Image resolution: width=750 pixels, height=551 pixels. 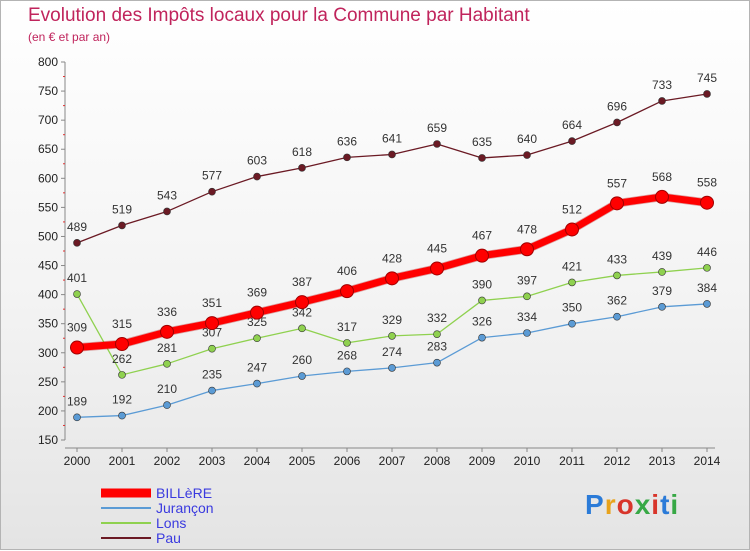 What do you see at coordinates (302, 312) in the screenshot?
I see `data-label-lons: 342` at bounding box center [302, 312].